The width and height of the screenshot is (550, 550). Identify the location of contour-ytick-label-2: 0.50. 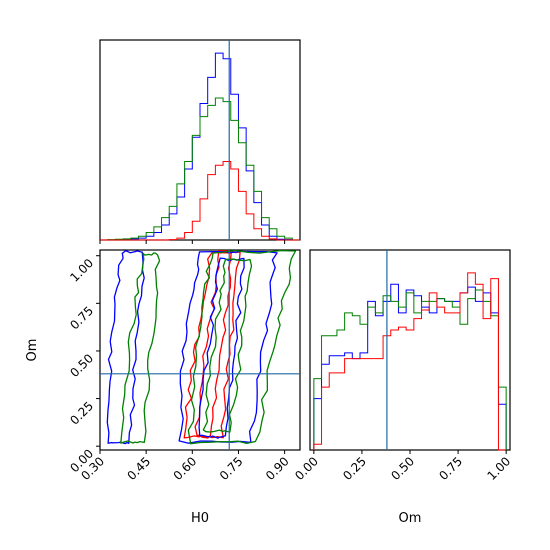
(81, 365).